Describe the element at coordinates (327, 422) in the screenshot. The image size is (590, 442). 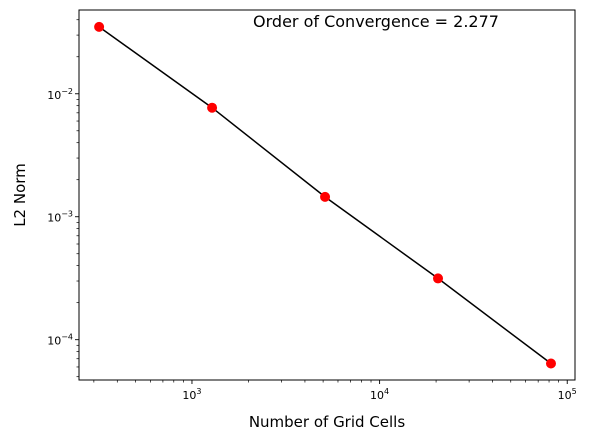
I see `x-axis-title: Number of Grid Cells` at that location.